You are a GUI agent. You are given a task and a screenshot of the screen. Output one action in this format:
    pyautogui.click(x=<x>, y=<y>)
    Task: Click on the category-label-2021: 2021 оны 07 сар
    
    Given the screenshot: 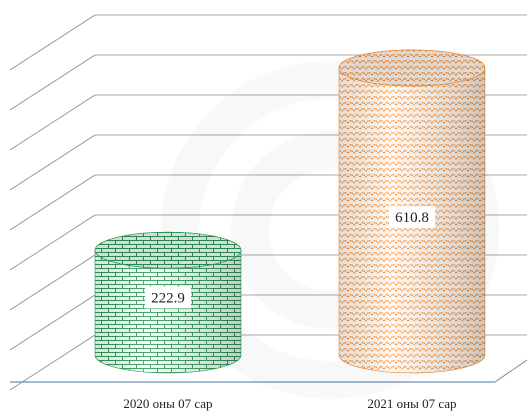 What is the action you would take?
    pyautogui.click(x=411, y=403)
    